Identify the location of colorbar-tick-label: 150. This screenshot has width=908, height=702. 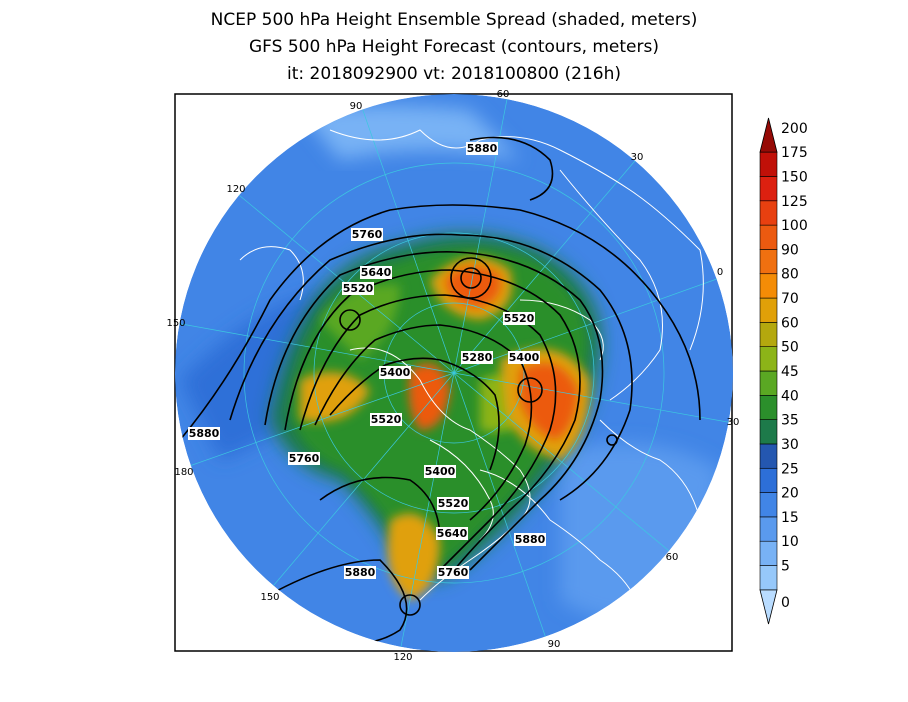
(794, 177).